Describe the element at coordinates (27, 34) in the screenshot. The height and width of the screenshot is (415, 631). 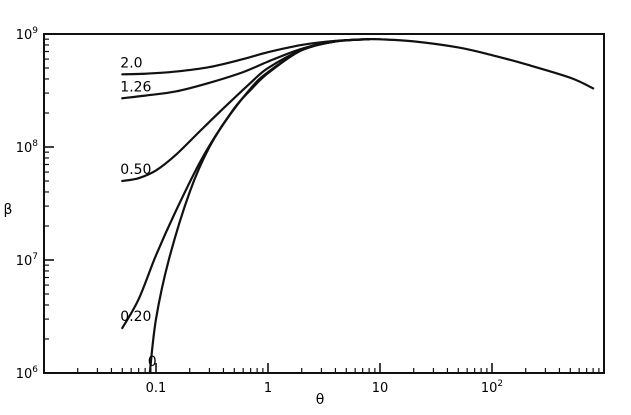
I see `y-tick-label: 10⁹` at that location.